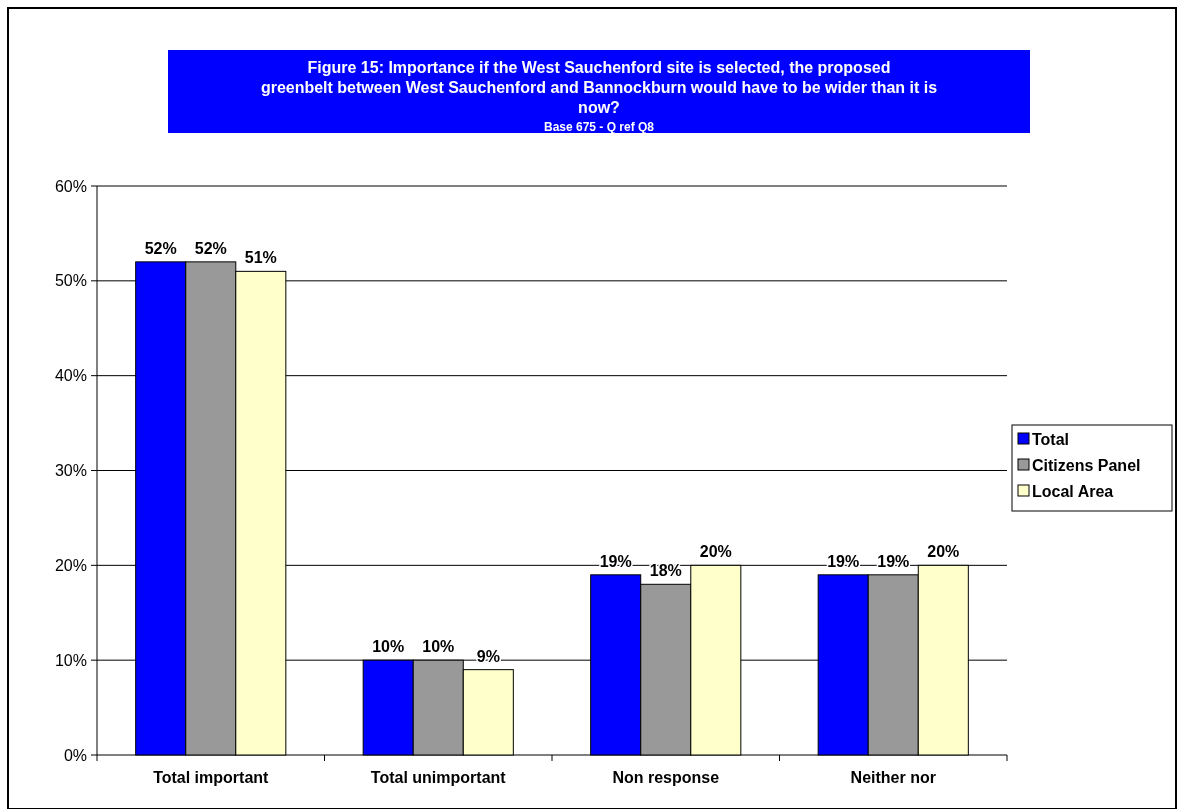  I want to click on y-tick-label: 0%, so click(75, 755).